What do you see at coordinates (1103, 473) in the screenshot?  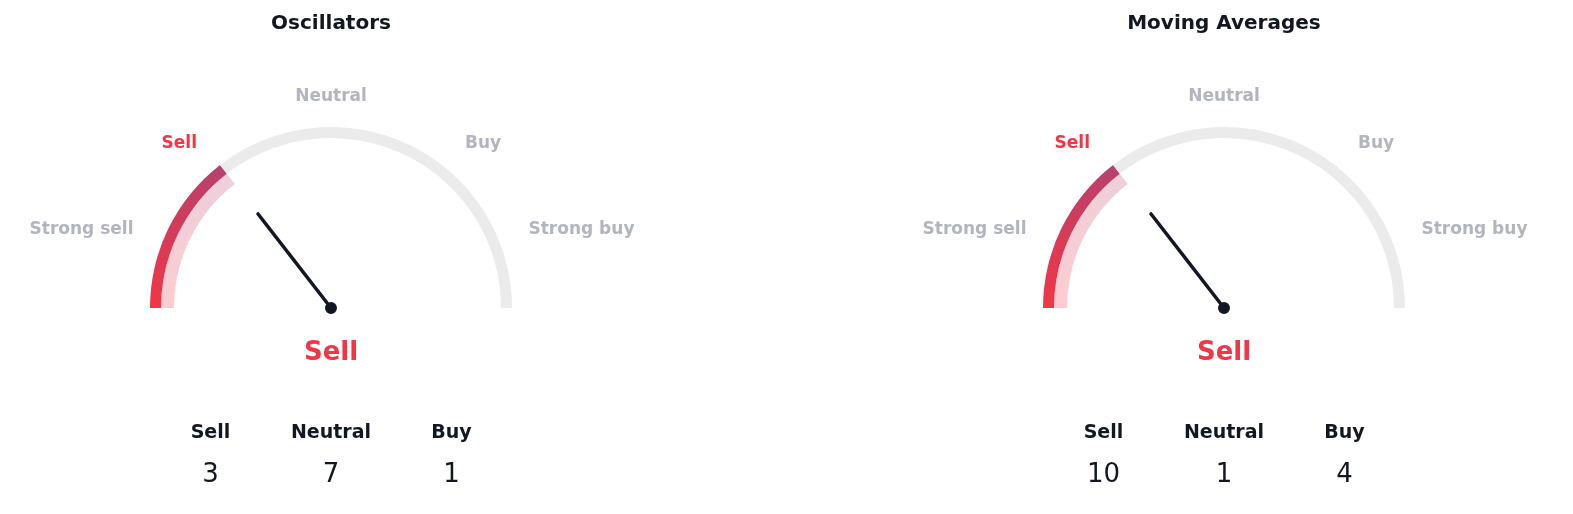 I see `data-label: 10` at bounding box center [1103, 473].